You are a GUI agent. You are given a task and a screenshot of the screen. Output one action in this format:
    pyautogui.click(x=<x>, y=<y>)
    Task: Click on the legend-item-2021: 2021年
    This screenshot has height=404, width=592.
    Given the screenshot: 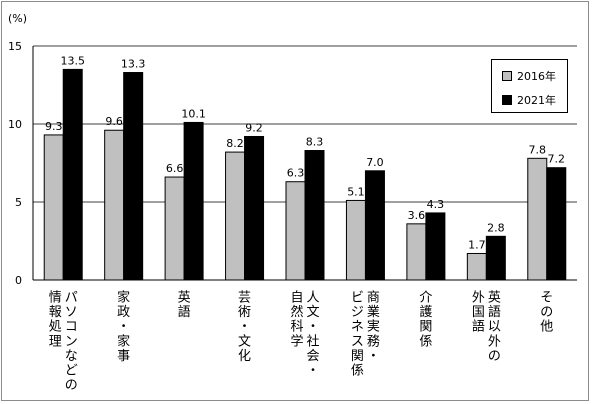 What is the action you would take?
    pyautogui.click(x=529, y=100)
    